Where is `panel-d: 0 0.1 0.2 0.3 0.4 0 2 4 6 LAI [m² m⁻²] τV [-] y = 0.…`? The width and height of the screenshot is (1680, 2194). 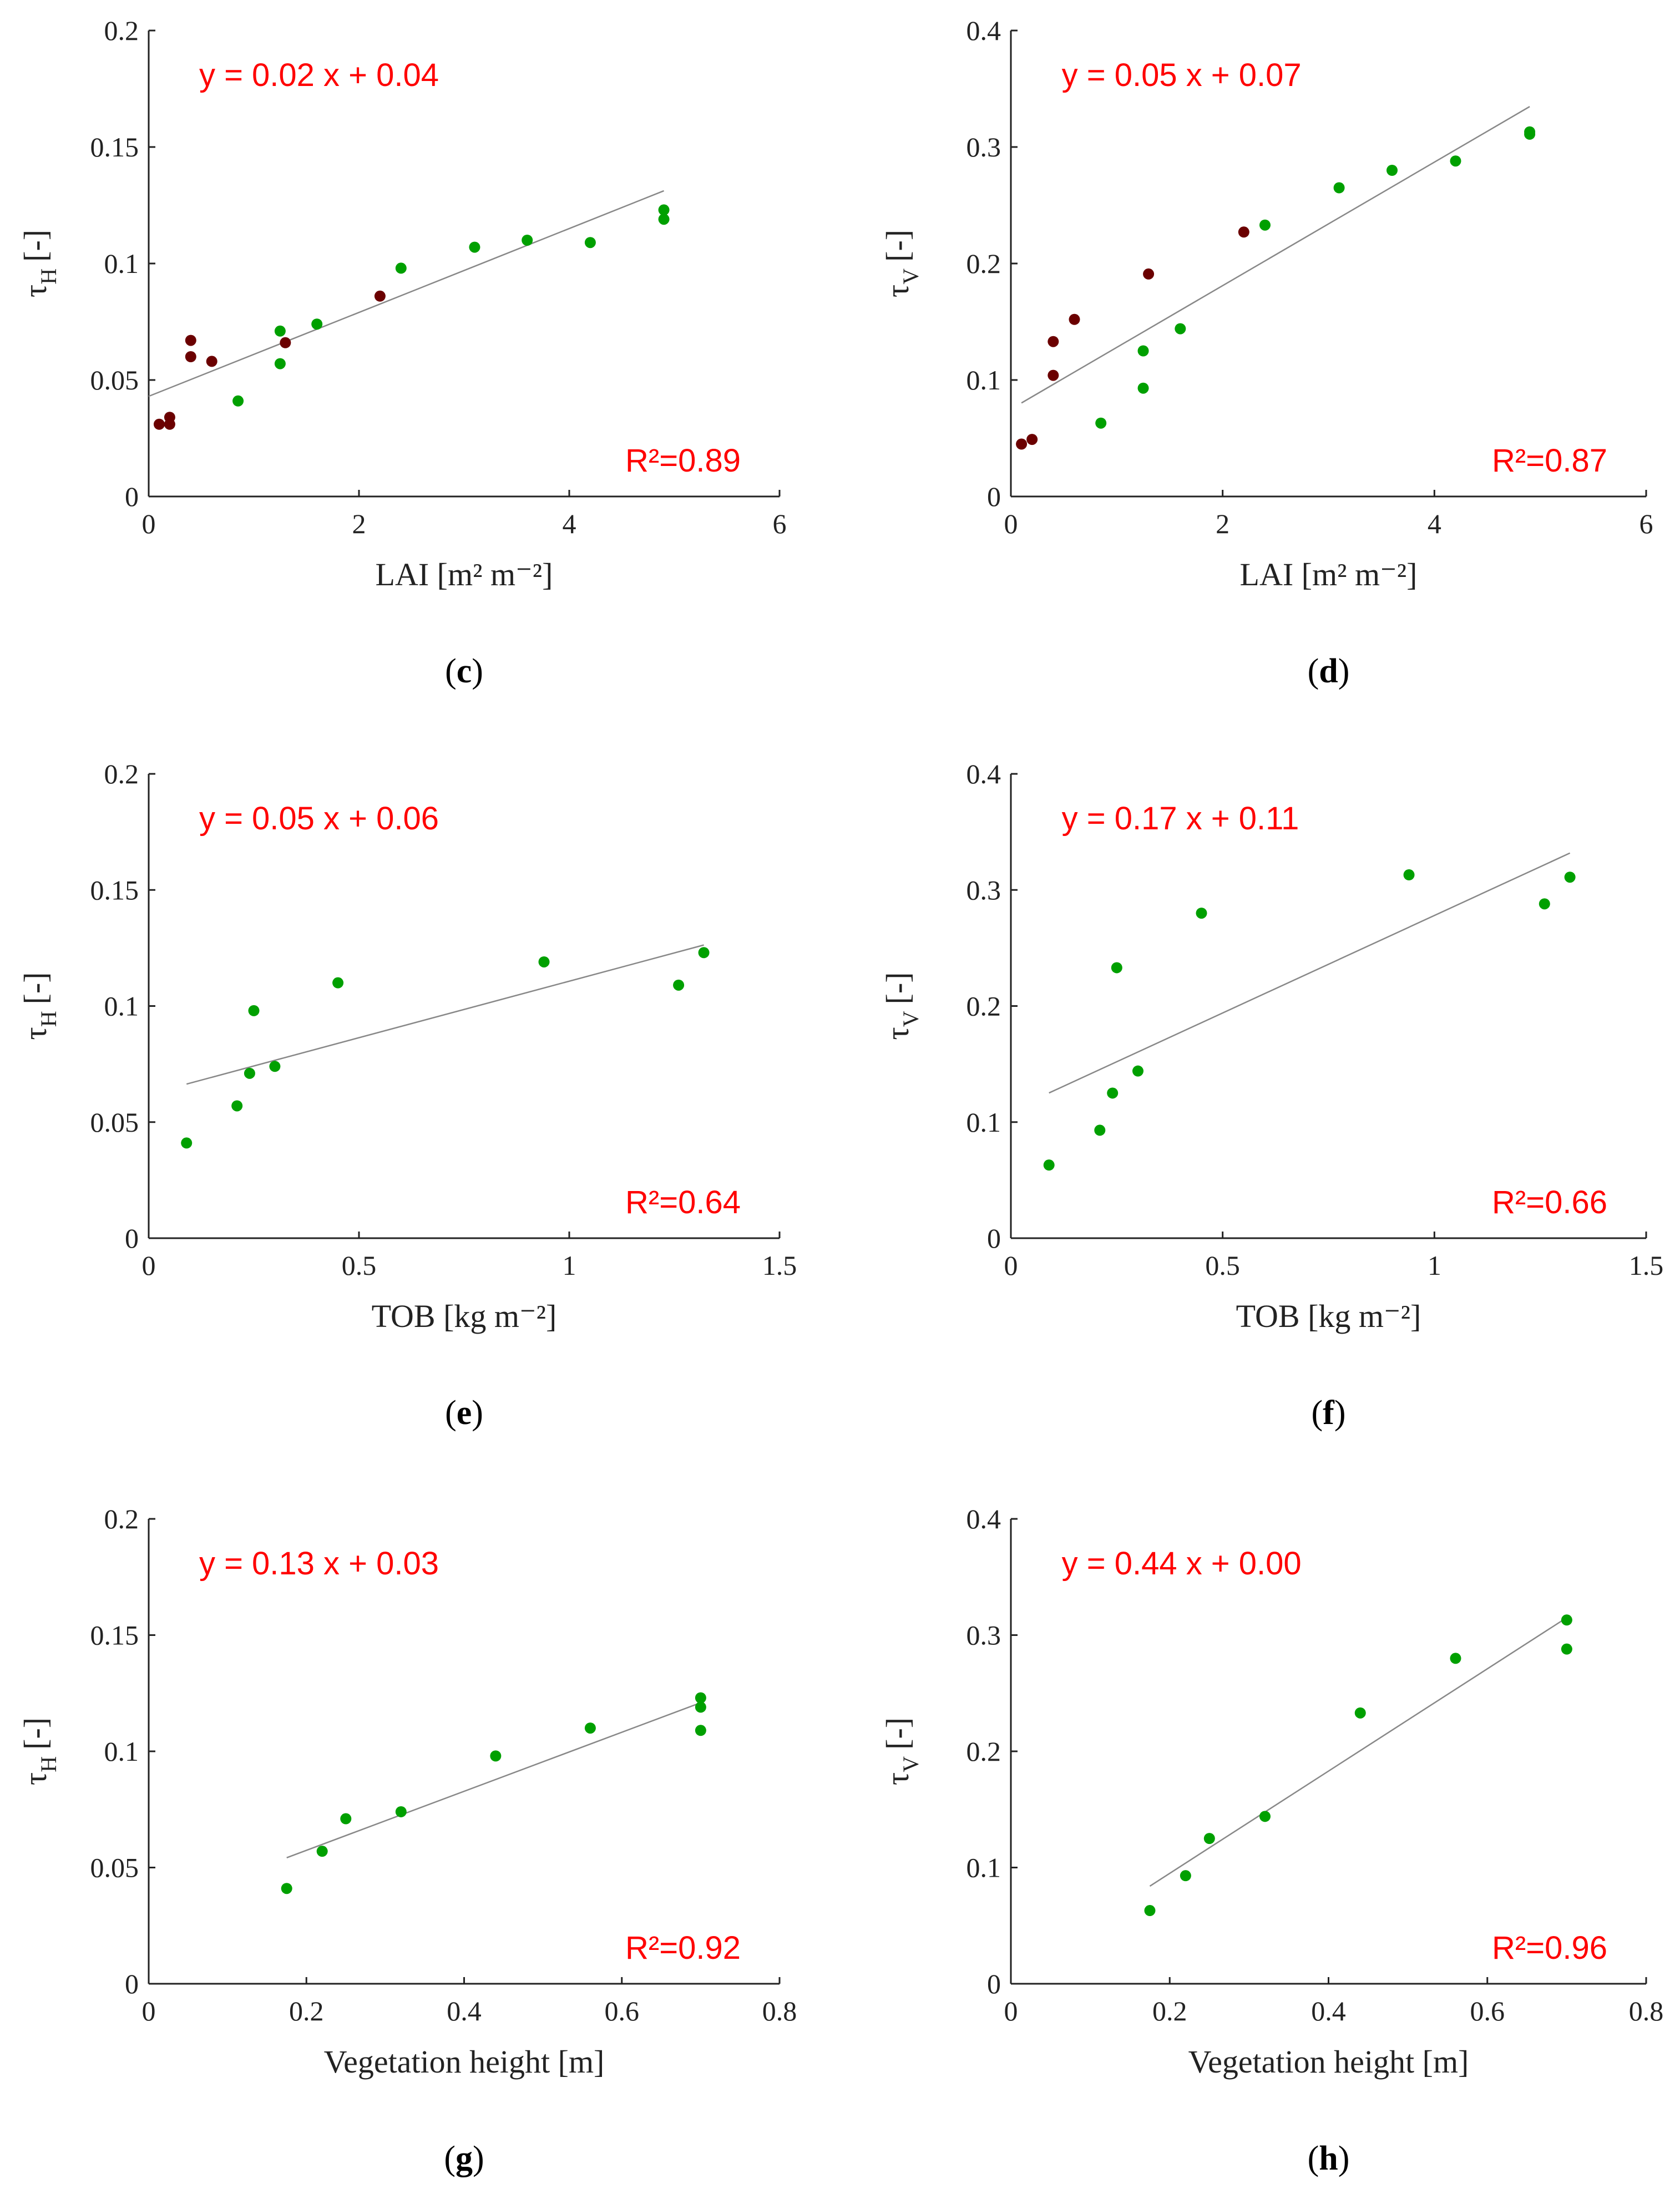 panel-d: 0 0.1 0.2 0.3 0.4 0 2 4 6 LAI [m² m⁻²] τV [-] y = 0.… is located at coordinates (1266, 352).